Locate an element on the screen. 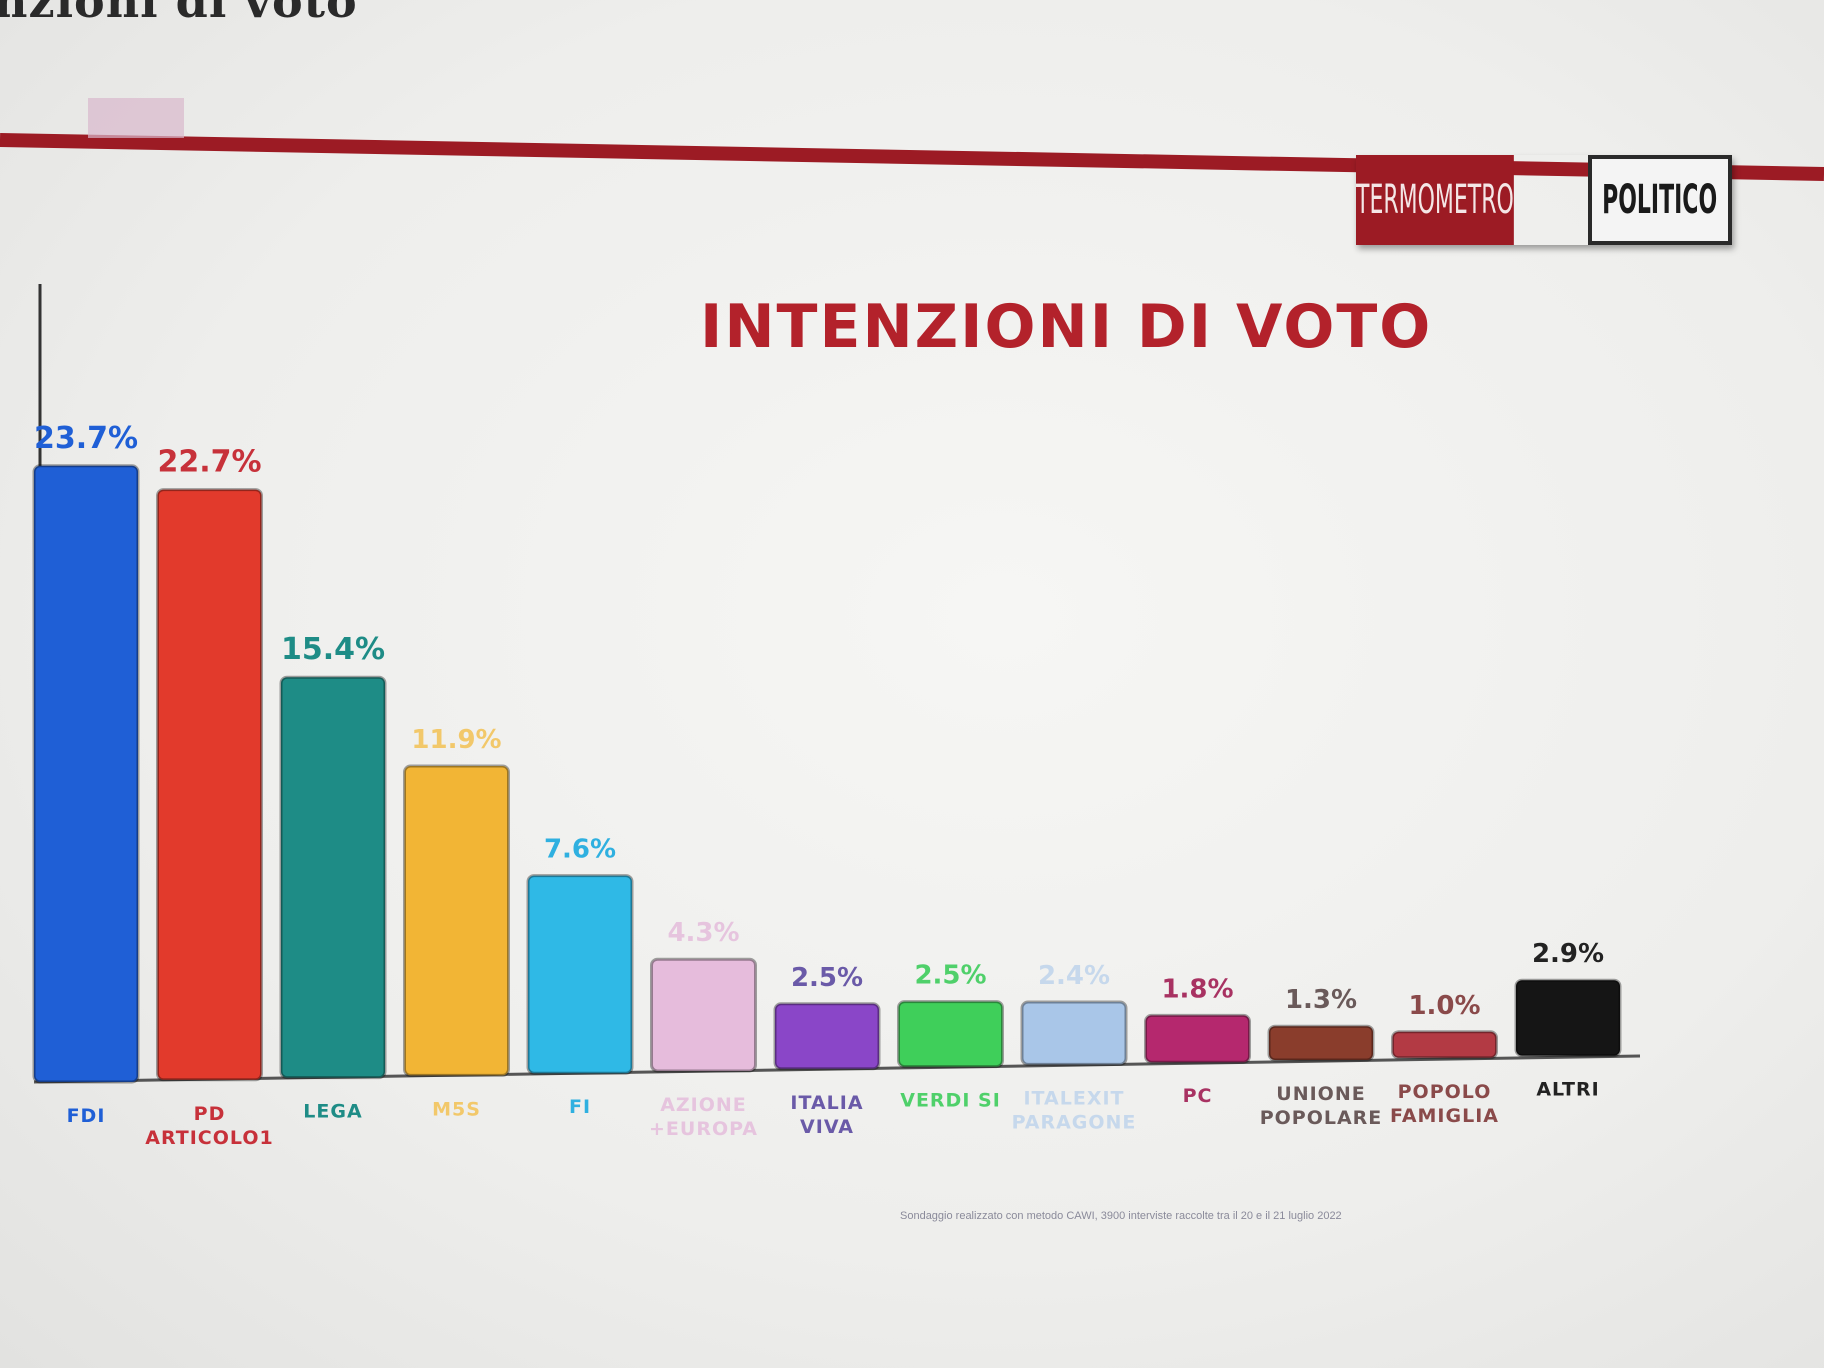  logo-right-text: POLITICO is located at coordinates (1660, 200).